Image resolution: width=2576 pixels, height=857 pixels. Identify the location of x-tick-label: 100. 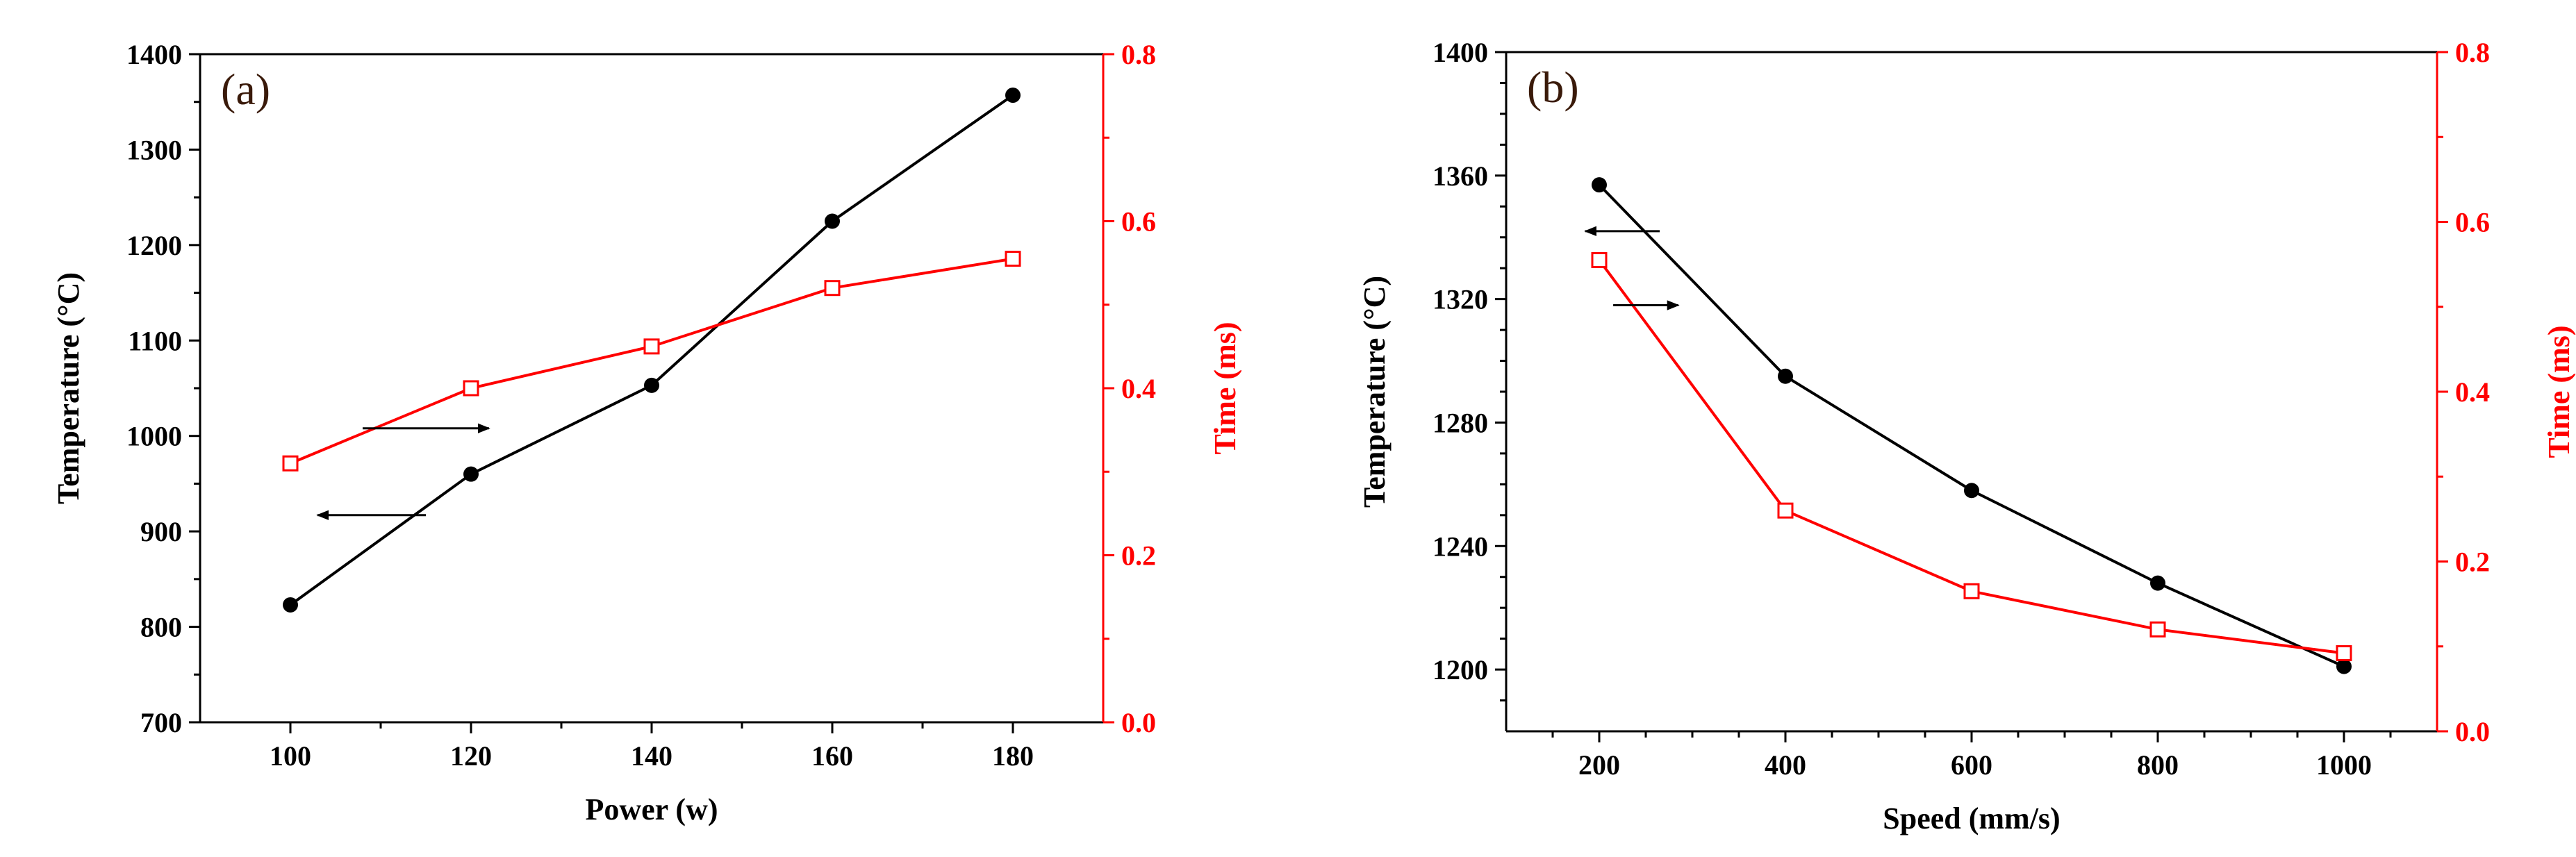
(290, 756).